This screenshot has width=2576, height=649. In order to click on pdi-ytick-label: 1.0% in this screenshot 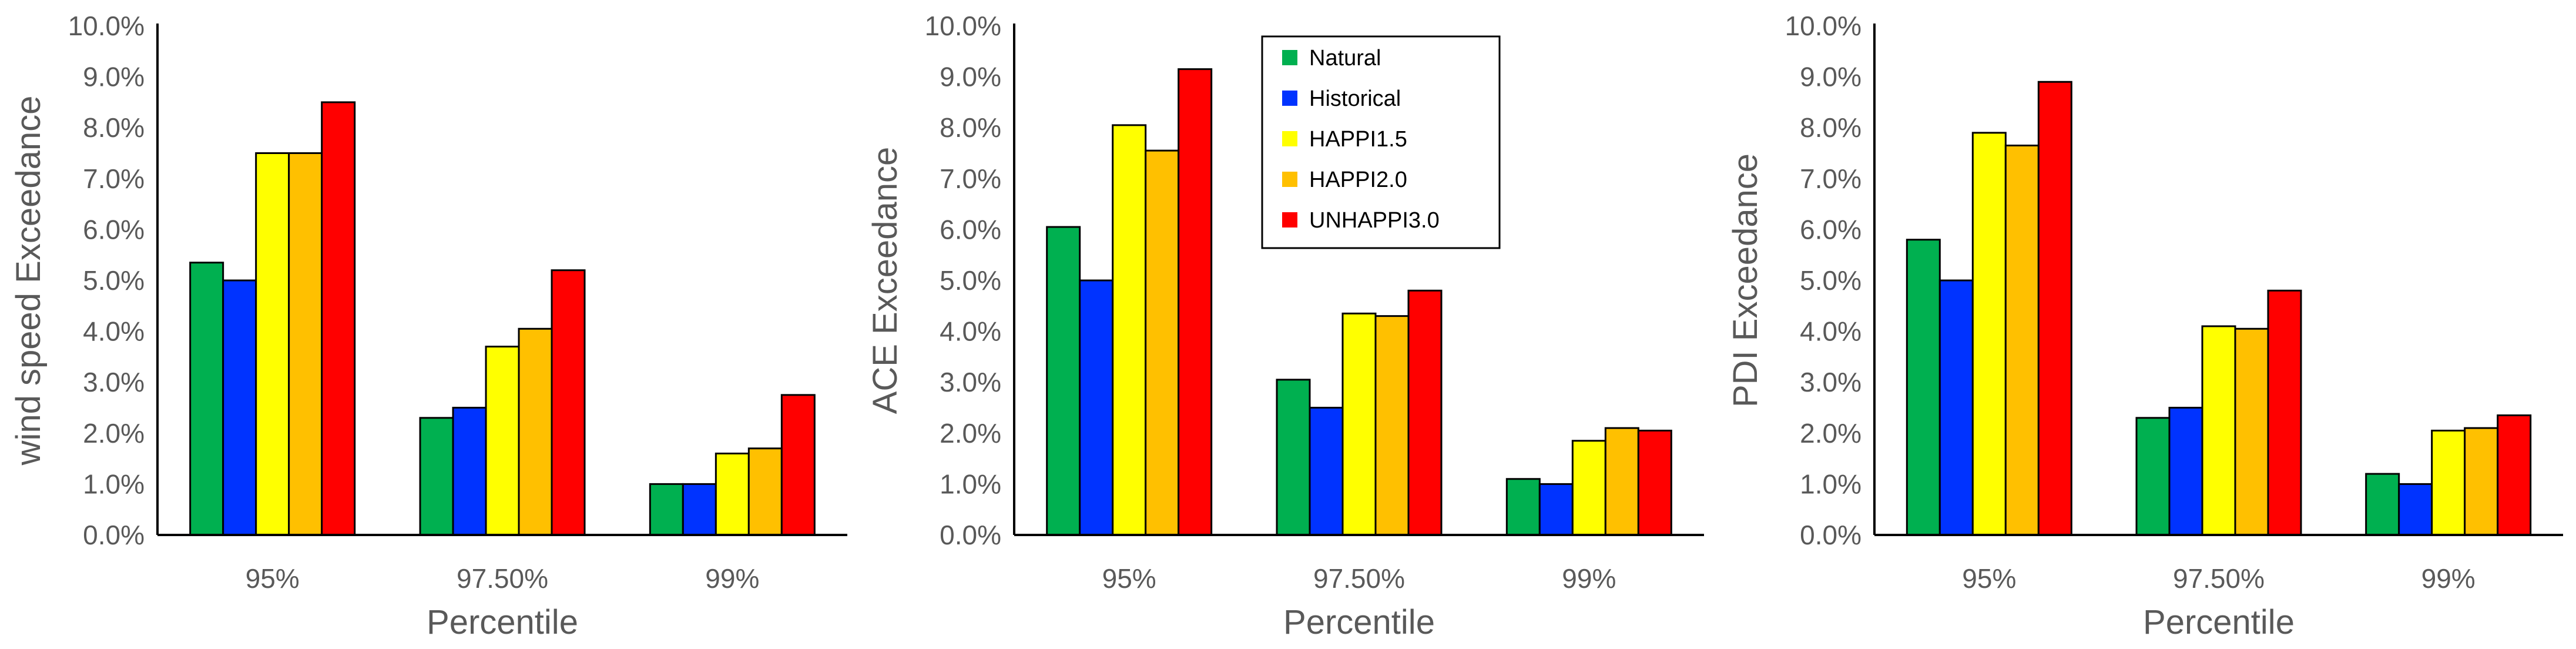, I will do `click(1830, 484)`.